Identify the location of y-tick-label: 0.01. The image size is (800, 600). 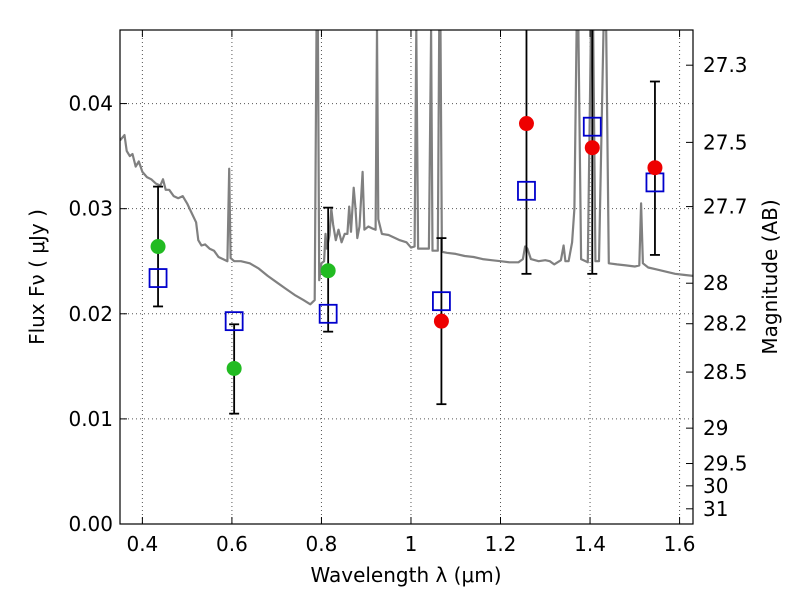
(90, 419).